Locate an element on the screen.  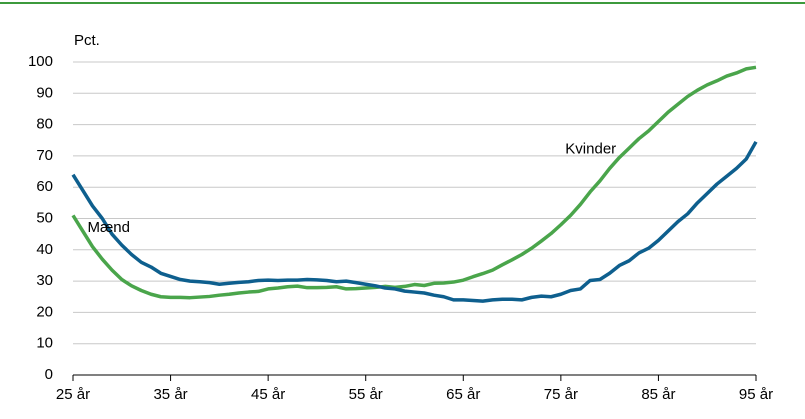
y-tick-label: 40 is located at coordinates (44, 249).